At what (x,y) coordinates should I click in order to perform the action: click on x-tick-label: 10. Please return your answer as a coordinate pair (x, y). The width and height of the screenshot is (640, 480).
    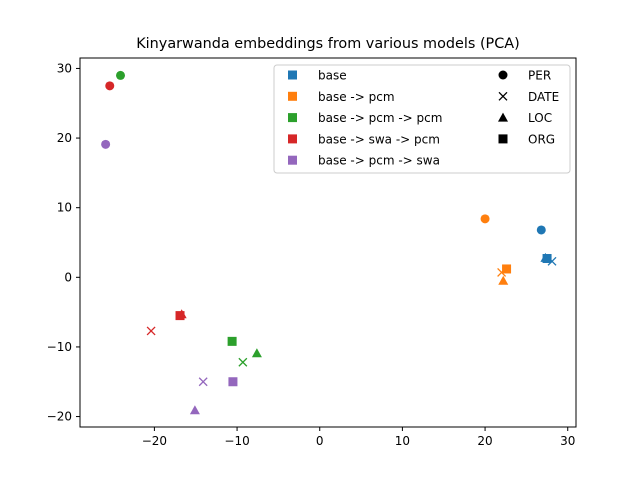
    Looking at the image, I should click on (402, 441).